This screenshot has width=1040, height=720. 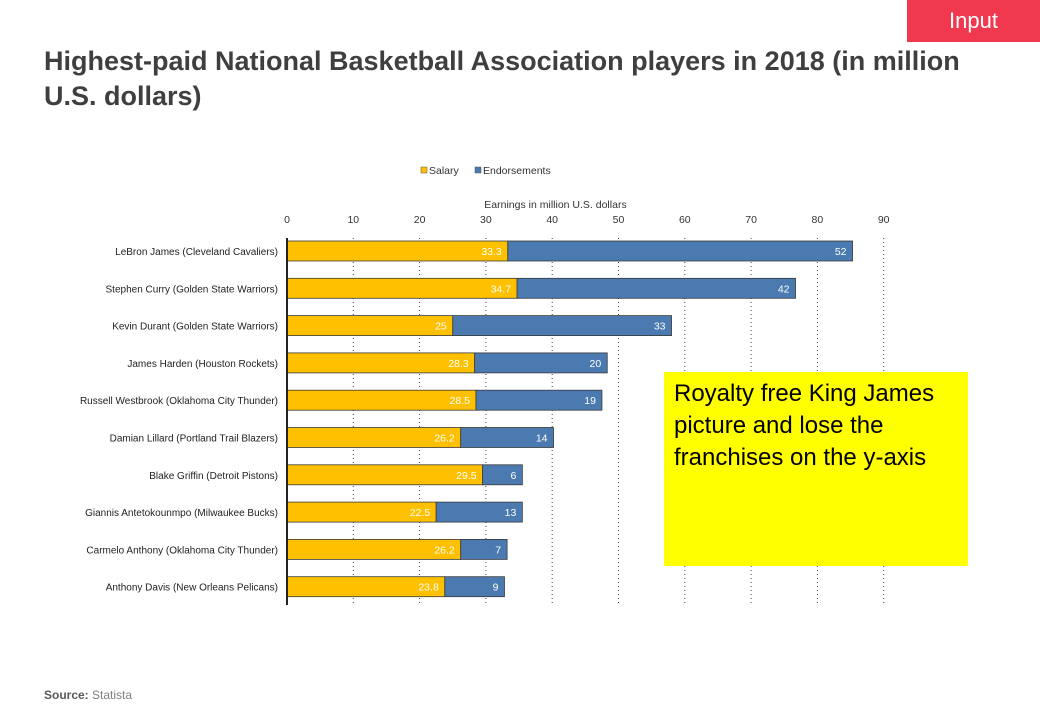 I want to click on data-label-endorsements: 33, so click(x=660, y=327).